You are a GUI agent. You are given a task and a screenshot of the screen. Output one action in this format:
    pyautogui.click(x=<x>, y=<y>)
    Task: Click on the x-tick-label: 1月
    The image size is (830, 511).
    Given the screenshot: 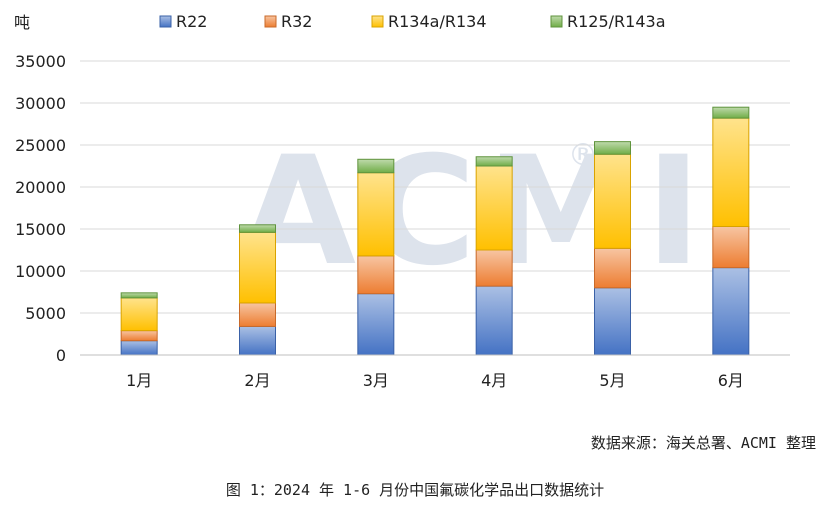 What is the action you would take?
    pyautogui.click(x=139, y=380)
    